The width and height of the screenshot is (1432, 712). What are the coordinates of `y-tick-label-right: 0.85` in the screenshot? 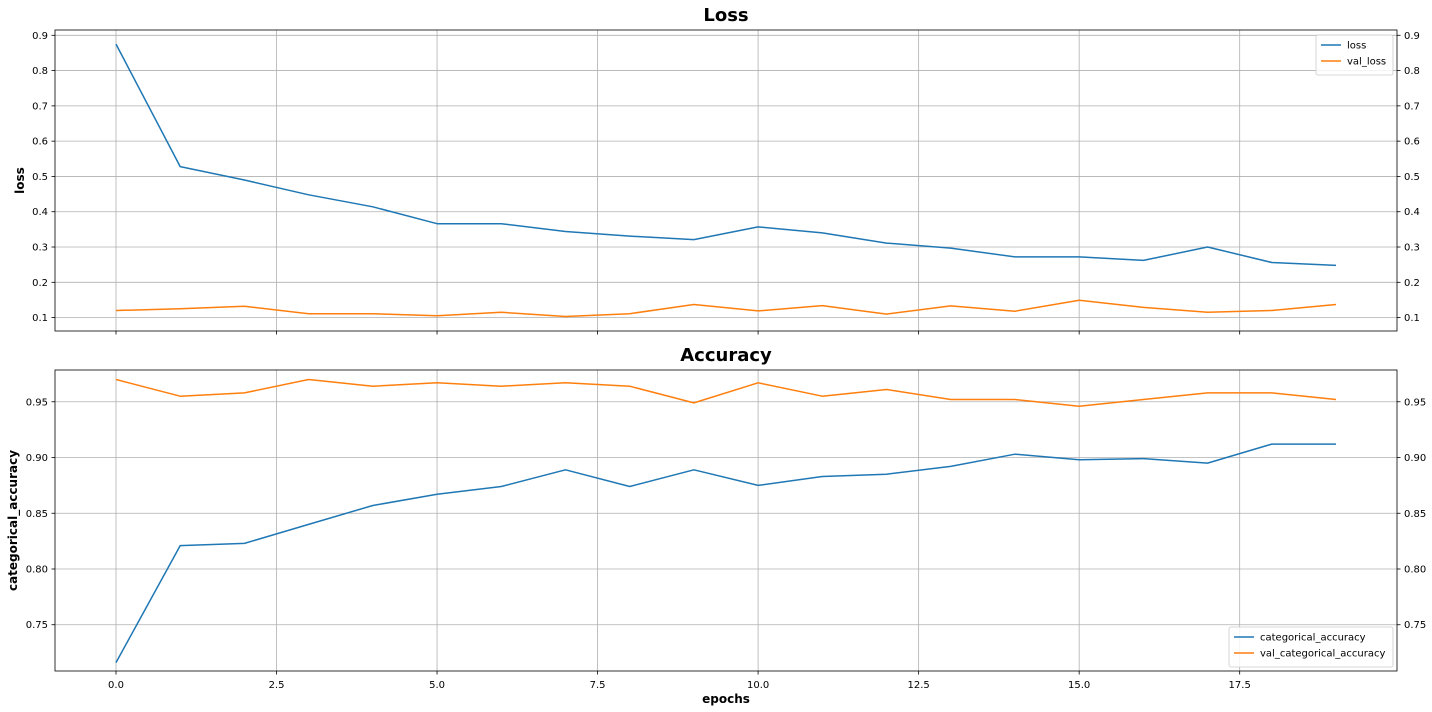 It's located at (1415, 514).